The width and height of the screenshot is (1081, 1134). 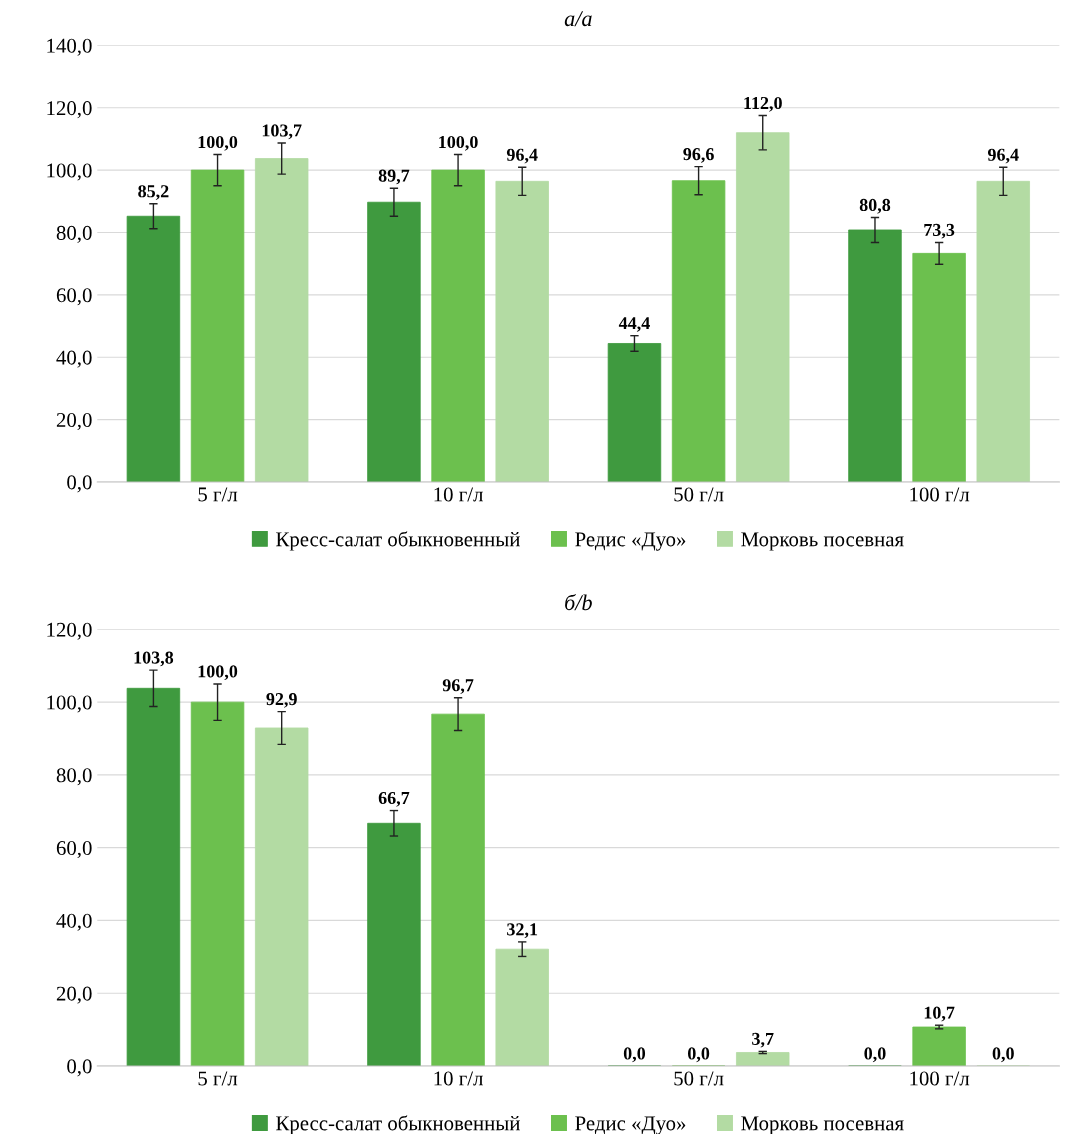 What do you see at coordinates (939, 231) in the screenshot?
I see `data-label: 73,3` at bounding box center [939, 231].